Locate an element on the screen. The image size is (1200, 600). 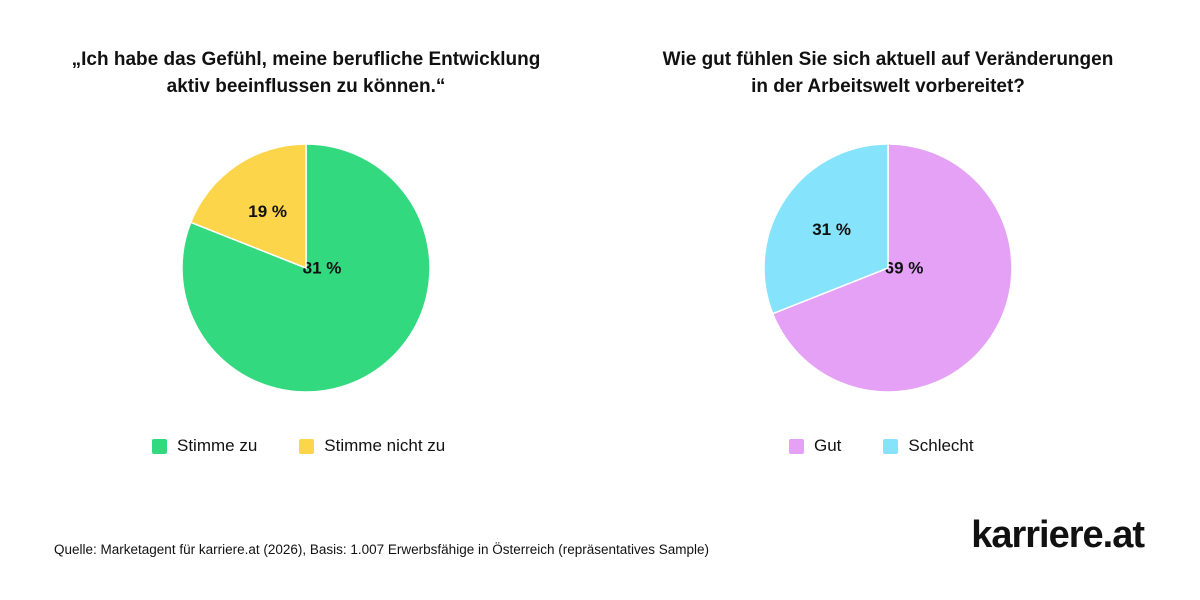
pie-slice-label-stimme-nicht-zu: 19 % is located at coordinates (267, 211).